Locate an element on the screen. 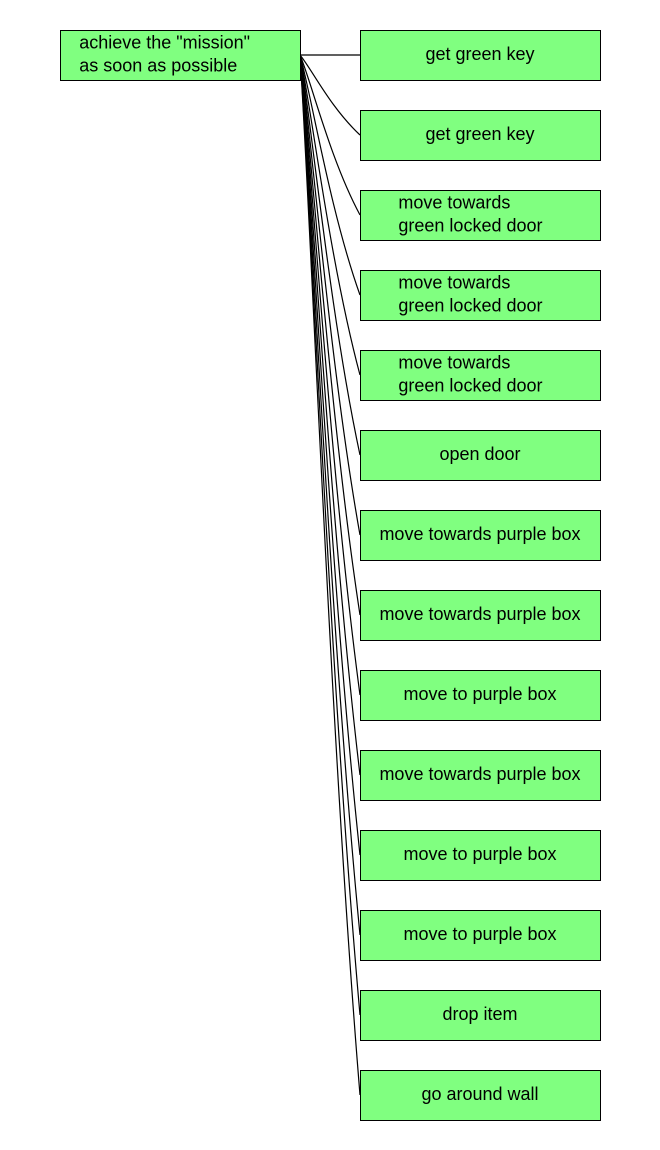 The image size is (660, 1150). child-node-14-label-line-1: go around wall is located at coordinates (479, 1094).